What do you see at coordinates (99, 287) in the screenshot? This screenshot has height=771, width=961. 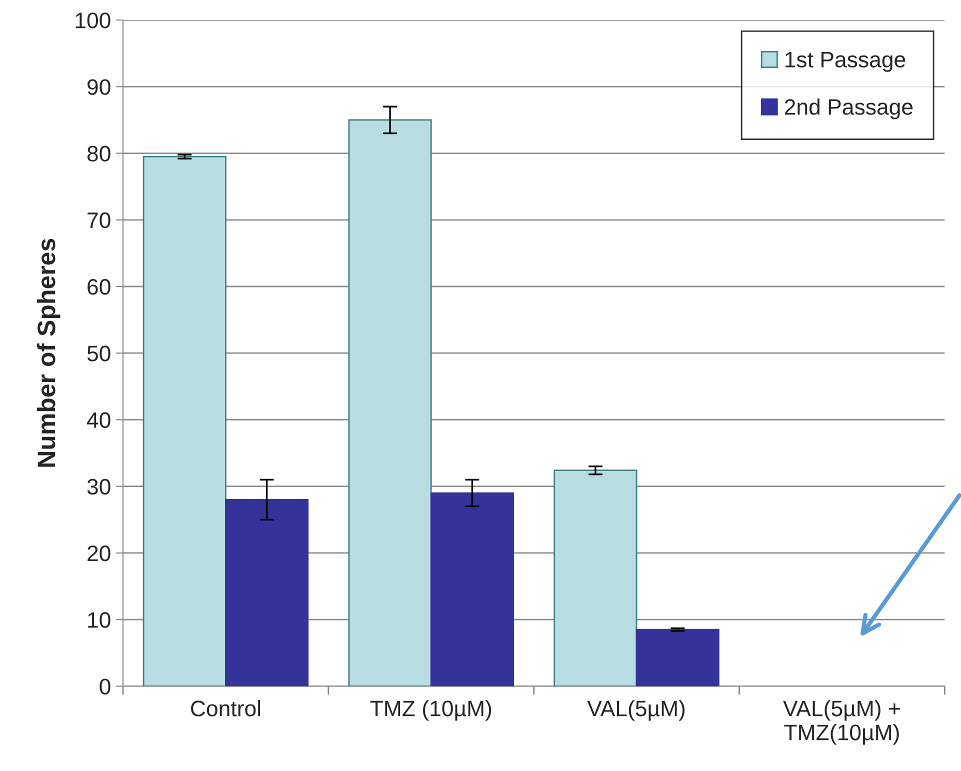 I see `y-tick-label: 60` at bounding box center [99, 287].